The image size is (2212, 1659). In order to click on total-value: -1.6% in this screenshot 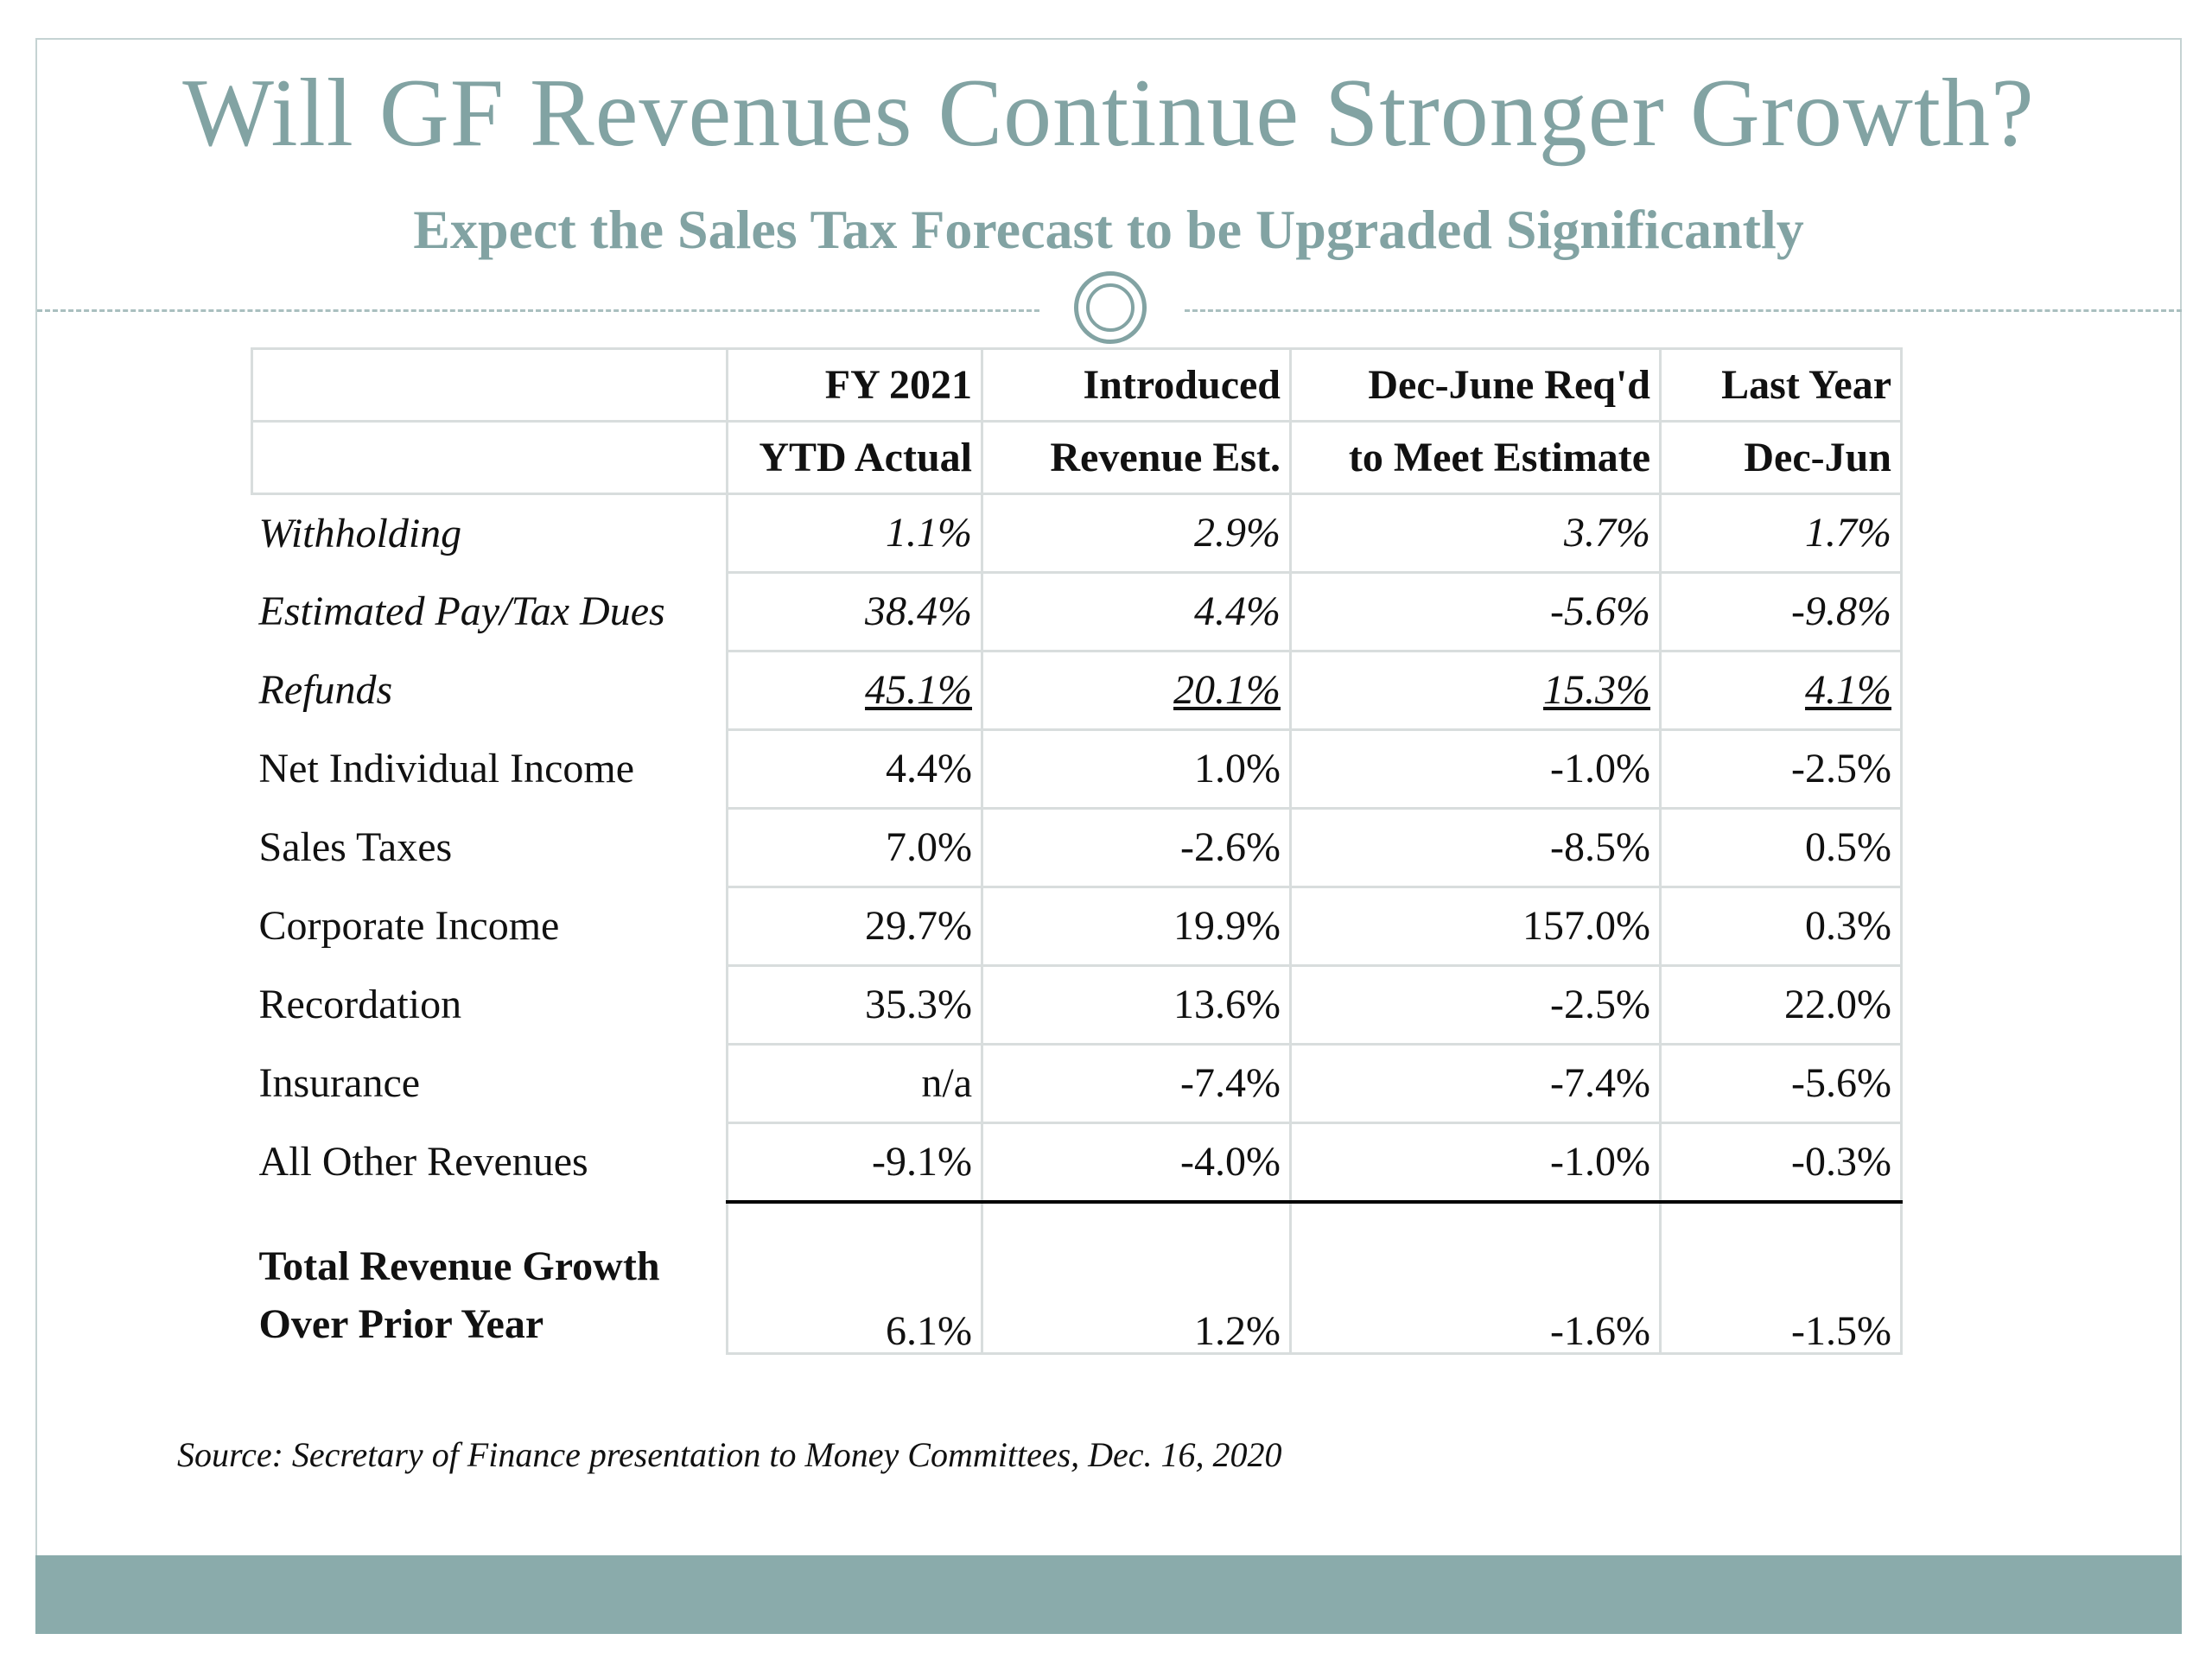, I will do `click(1475, 1278)`.